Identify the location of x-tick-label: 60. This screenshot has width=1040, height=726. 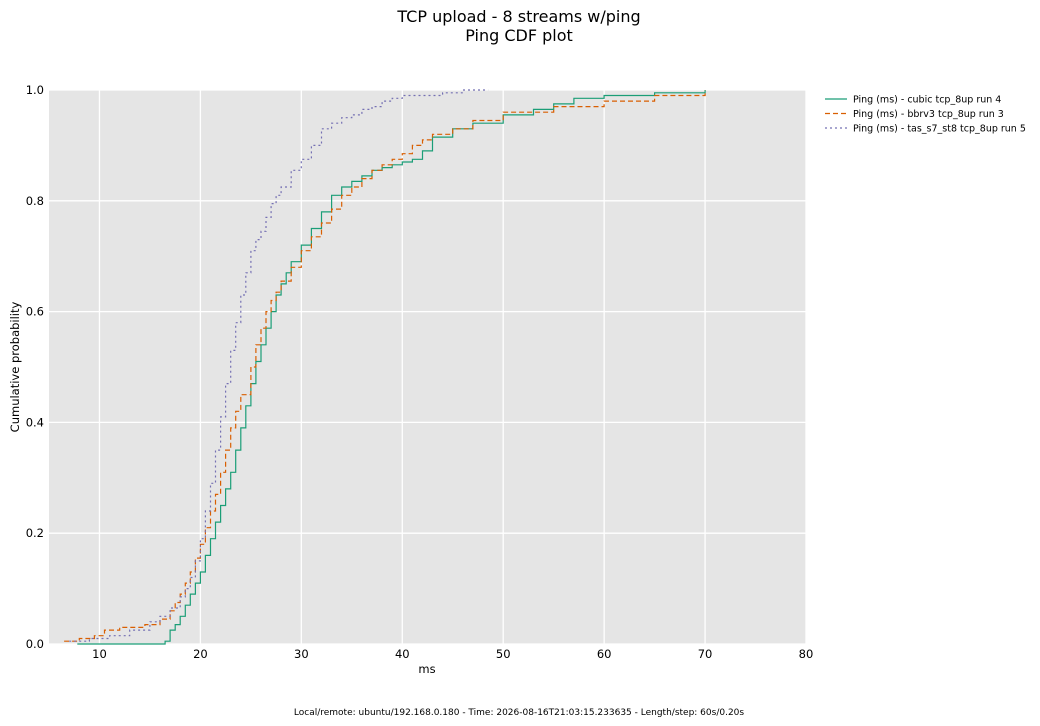
(604, 654).